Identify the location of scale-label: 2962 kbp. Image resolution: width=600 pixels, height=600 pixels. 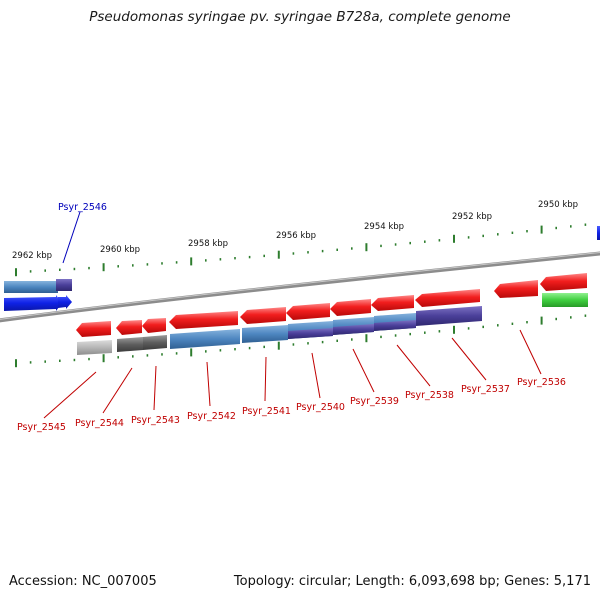
(32, 256).